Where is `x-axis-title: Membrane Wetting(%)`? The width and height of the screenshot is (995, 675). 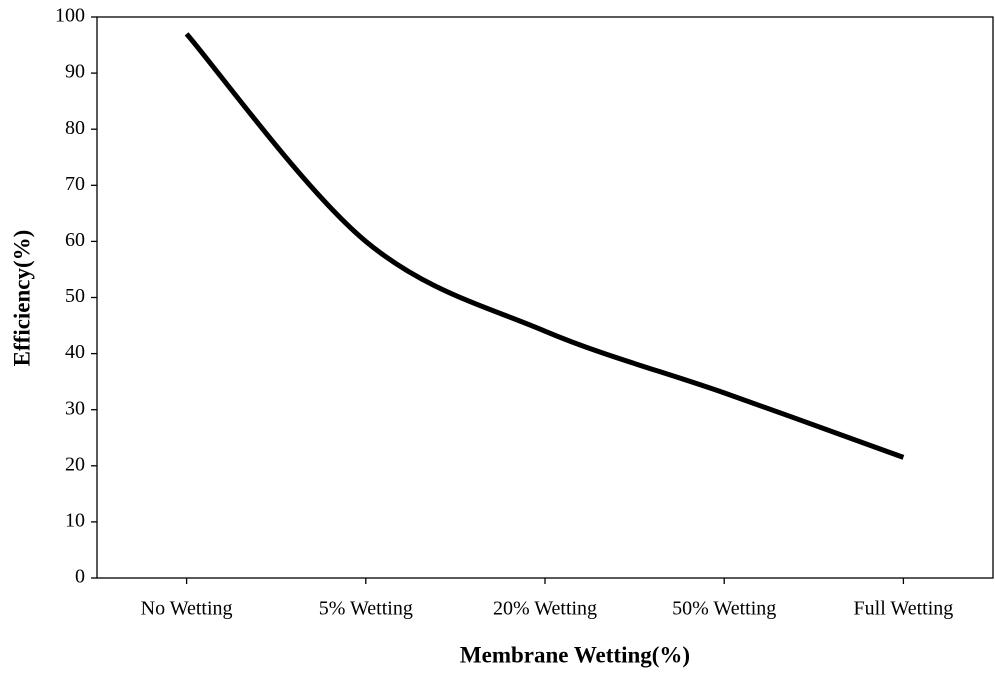 x-axis-title: Membrane Wetting(%) is located at coordinates (575, 654).